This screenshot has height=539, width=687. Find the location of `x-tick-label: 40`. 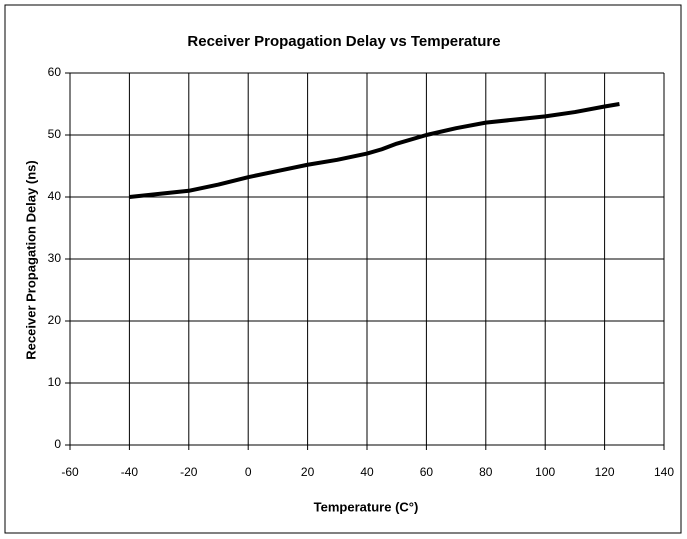

x-tick-label: 40 is located at coordinates (367, 472).